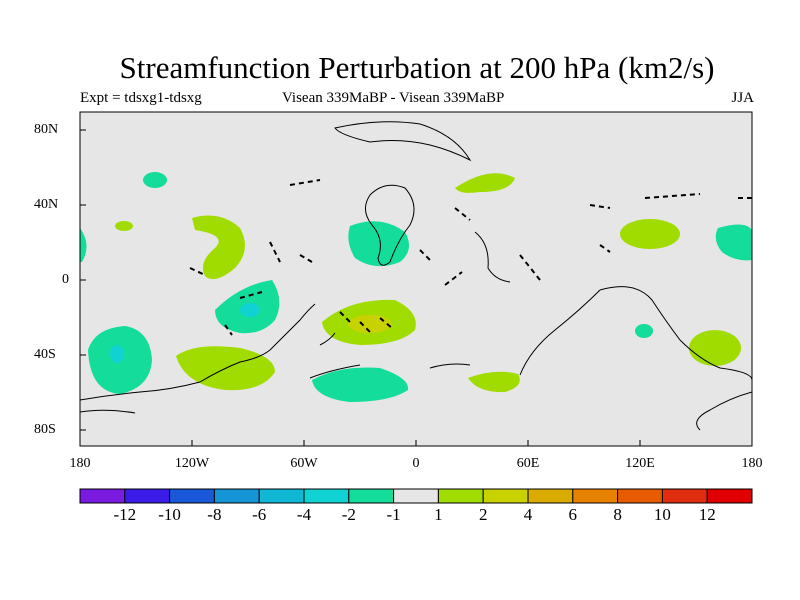  Describe the element at coordinates (259, 514) in the screenshot. I see `colorbar-label: -6` at that location.